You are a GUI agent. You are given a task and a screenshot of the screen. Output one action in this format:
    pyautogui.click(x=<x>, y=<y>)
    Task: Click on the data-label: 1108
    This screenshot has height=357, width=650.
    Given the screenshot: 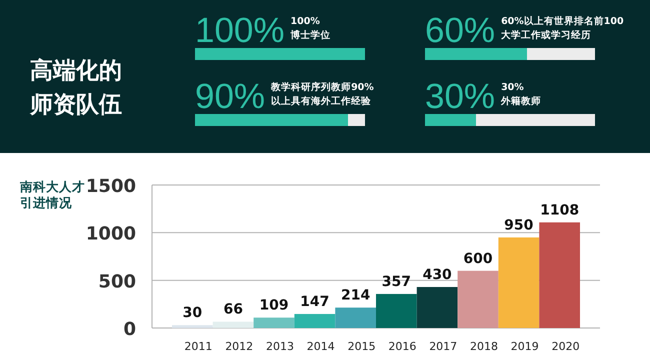 What is the action you would take?
    pyautogui.click(x=560, y=210)
    